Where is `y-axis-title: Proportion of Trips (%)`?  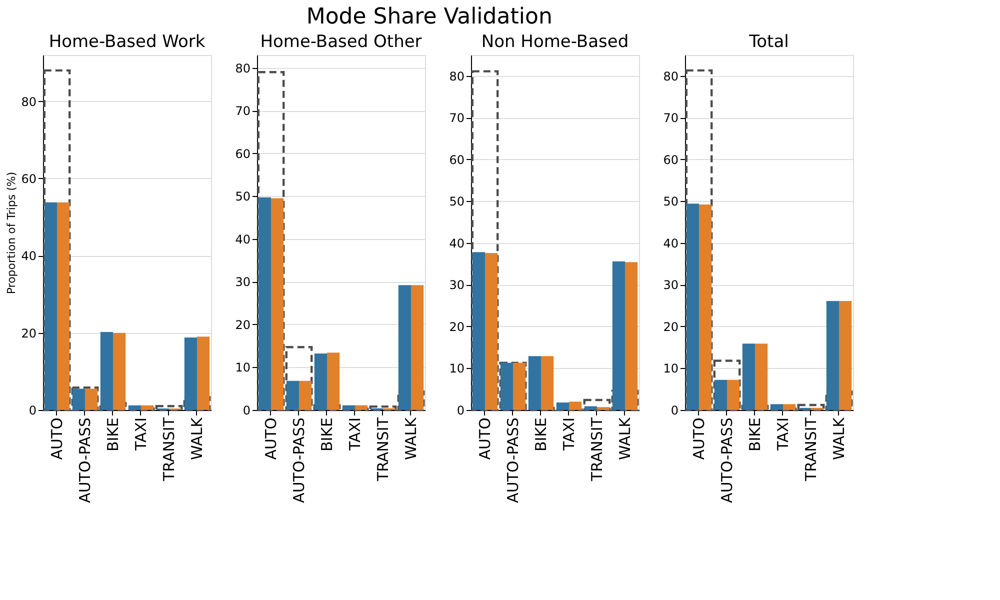
y-axis-title: Proportion of Trips (%) is located at coordinates (11, 233).